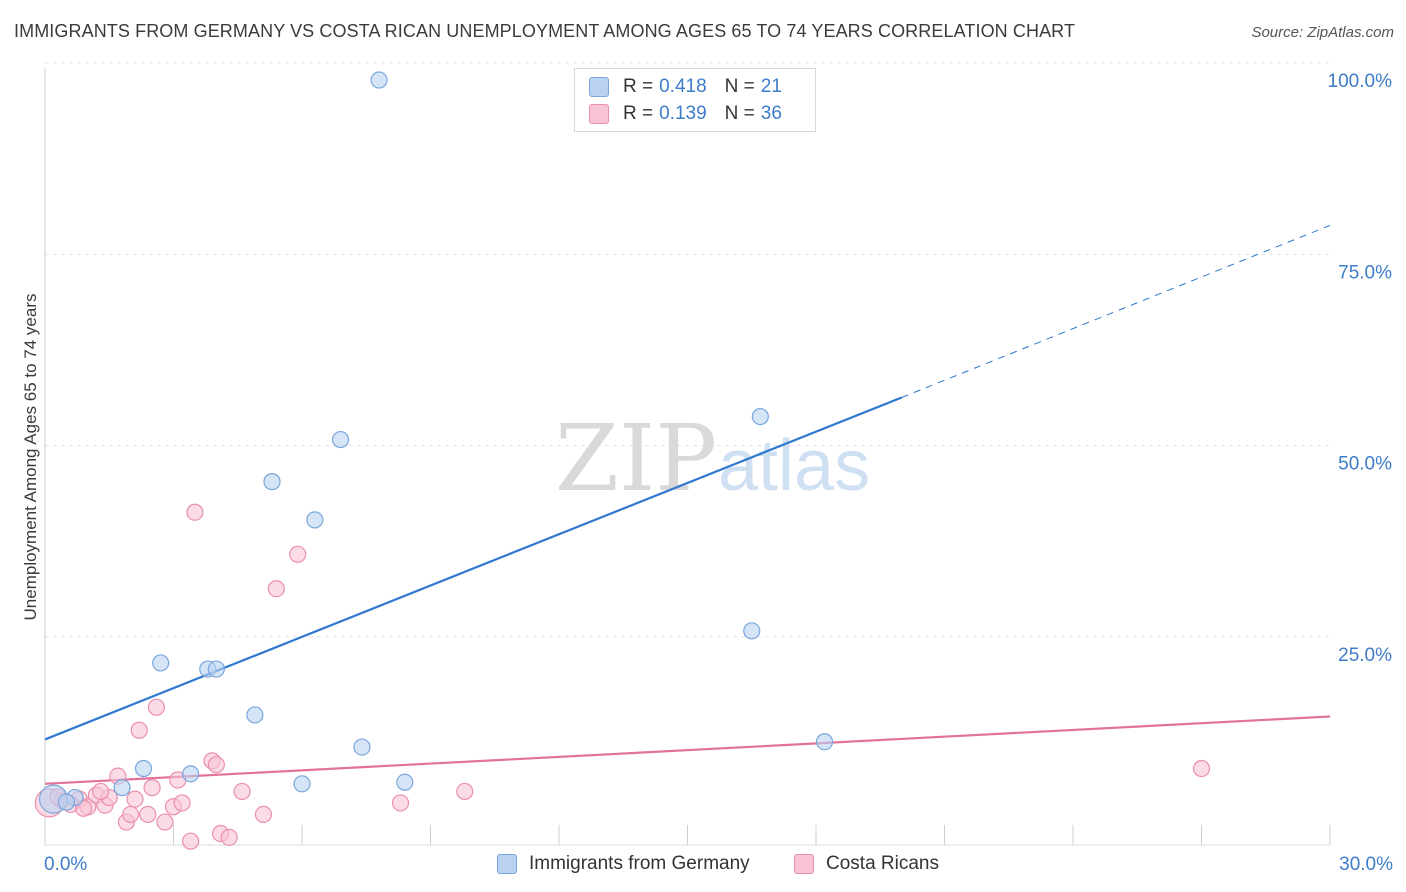 The height and width of the screenshot is (892, 1406). Describe the element at coordinates (695, 100) in the screenshot. I see `correlation-legend: R = 0.418 N = 21 R = 0.139 N = 36` at that location.